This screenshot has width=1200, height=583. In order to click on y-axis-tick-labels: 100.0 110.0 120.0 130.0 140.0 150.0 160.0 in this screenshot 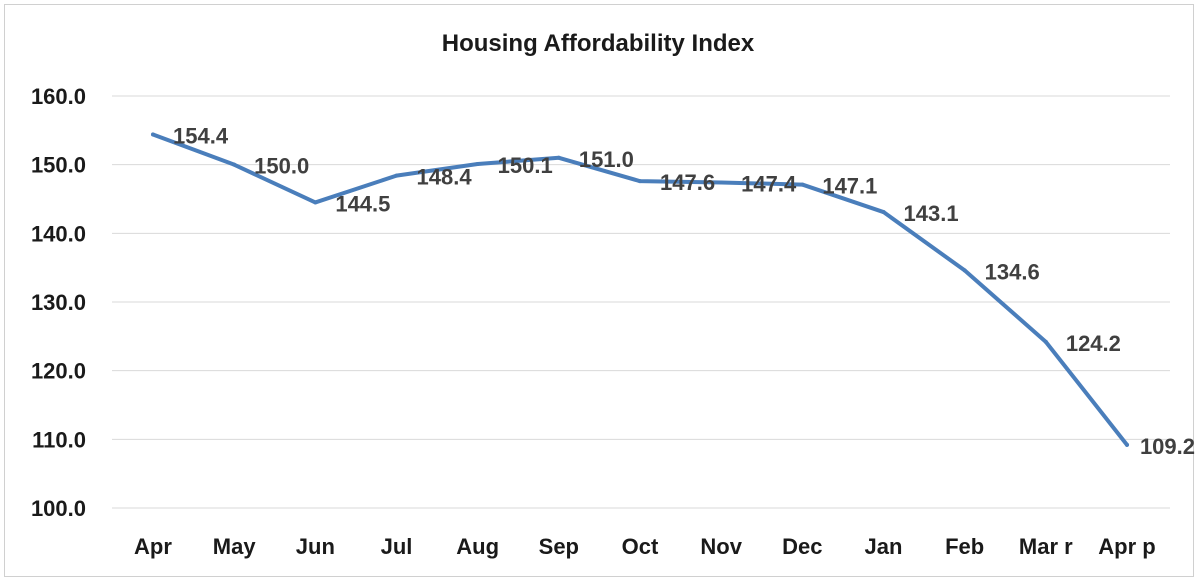, I will do `click(58, 302)`.